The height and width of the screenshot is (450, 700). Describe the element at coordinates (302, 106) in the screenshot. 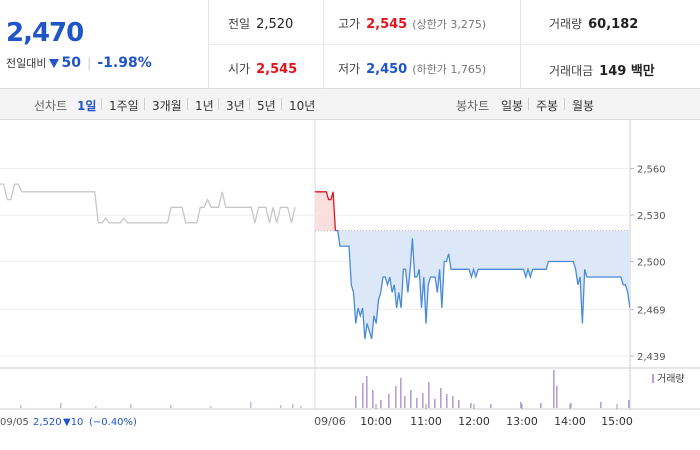

I see `period-10y: 10년` at that location.